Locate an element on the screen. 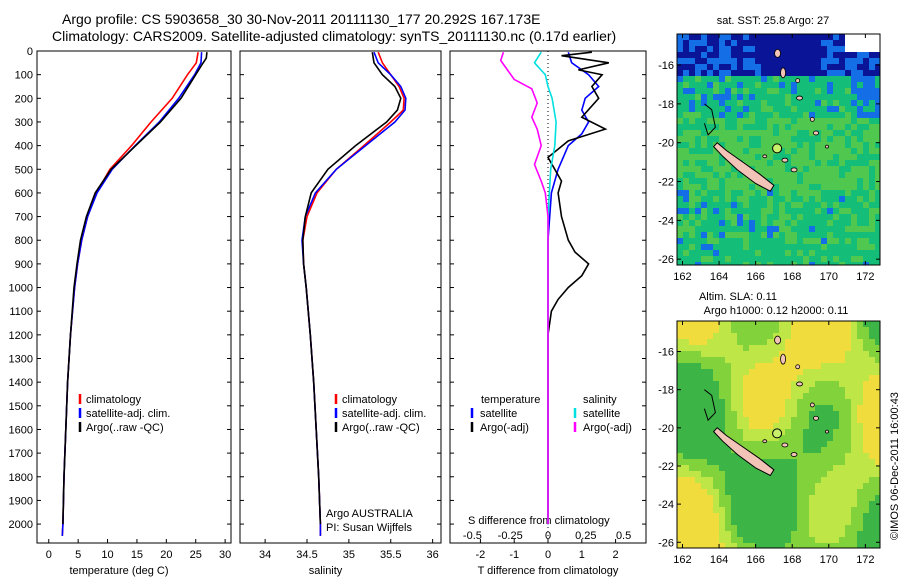 The image size is (900, 580). y-tick-label: 600 is located at coordinates (24, 194).